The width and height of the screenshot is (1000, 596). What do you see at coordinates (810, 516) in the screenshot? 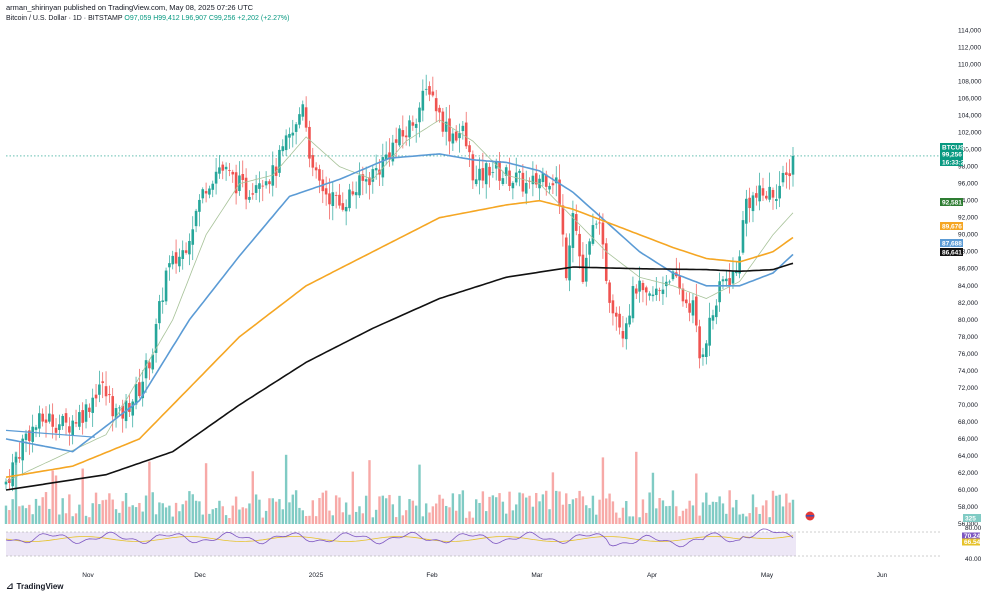
I see `event-flag-stripe` at bounding box center [810, 516].